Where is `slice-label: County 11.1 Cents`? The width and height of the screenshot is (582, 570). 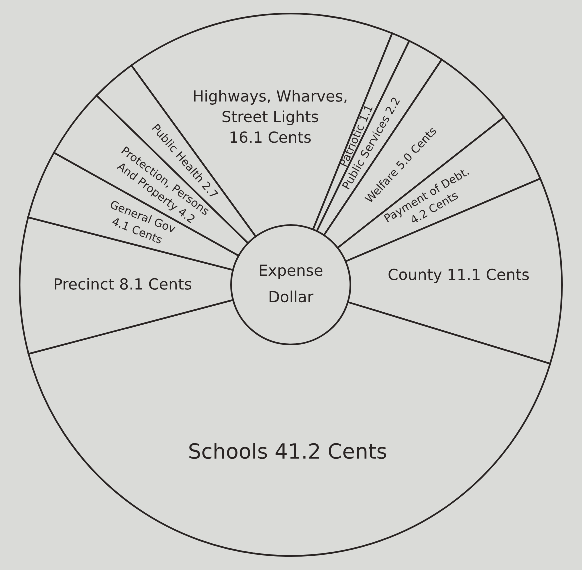 slice-label: County 11.1 Cents is located at coordinates (459, 276).